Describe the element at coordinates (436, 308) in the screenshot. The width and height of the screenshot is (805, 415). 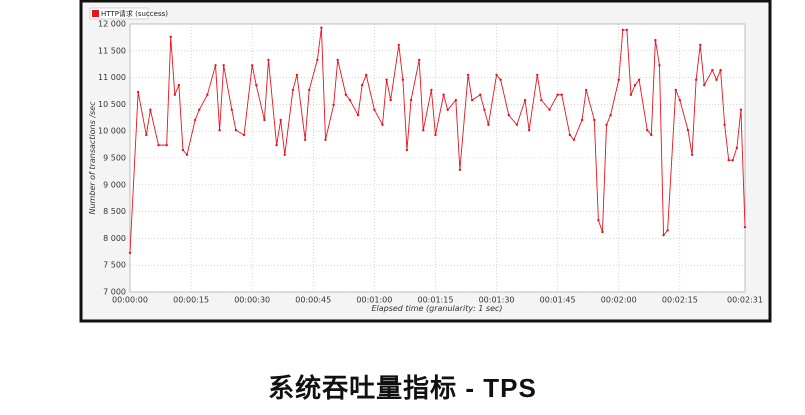
I see `x-axis-title: Elapsed time (granularity: 1 sec)` at that location.